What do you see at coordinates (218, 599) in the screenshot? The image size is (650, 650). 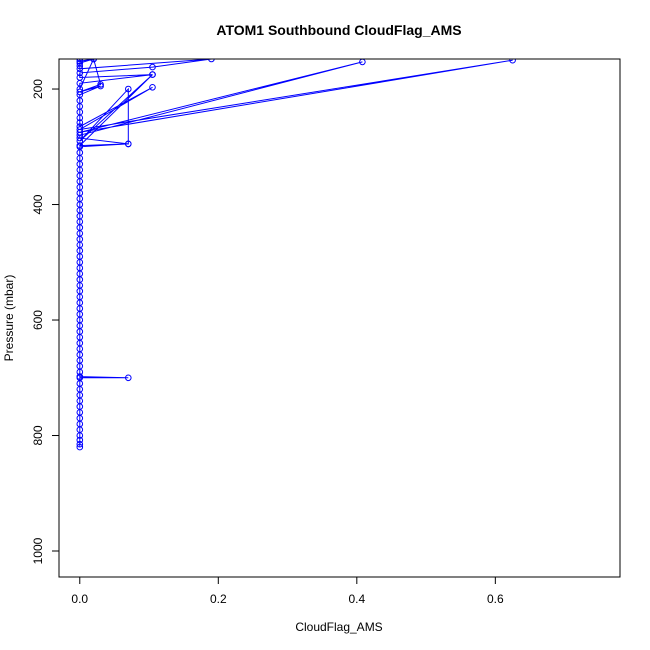 I see `x-tick-label: 0.2` at bounding box center [218, 599].